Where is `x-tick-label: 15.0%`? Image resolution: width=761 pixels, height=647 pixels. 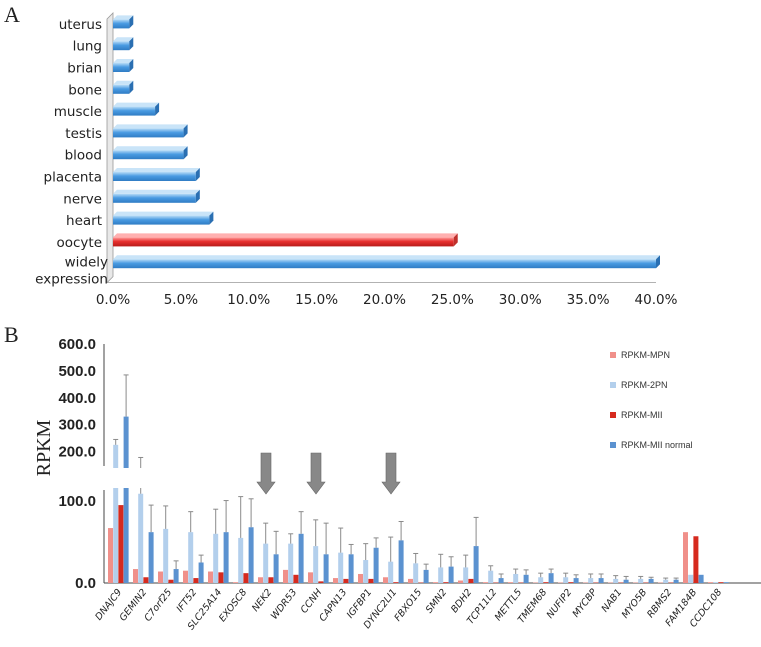
x-tick-label: 15.0% is located at coordinates (316, 300).